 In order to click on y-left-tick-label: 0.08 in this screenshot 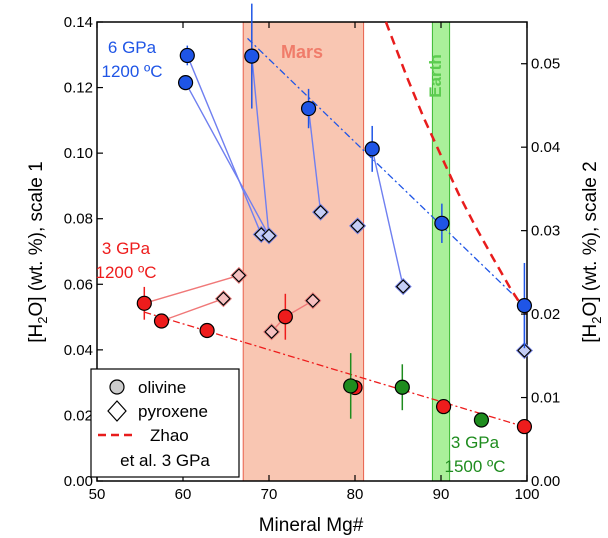, I will do `click(78, 219)`.